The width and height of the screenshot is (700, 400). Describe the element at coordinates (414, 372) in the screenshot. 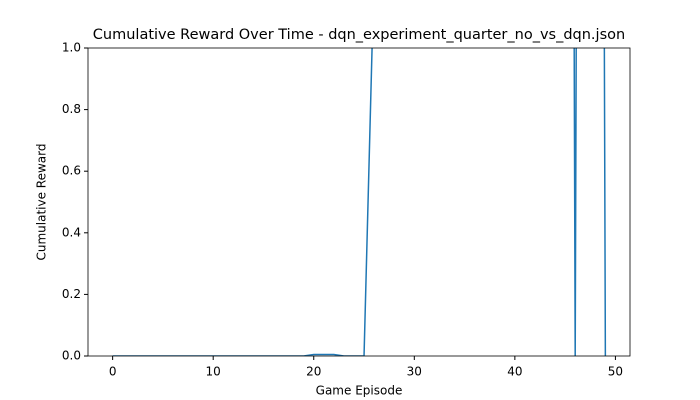

I see `x-tick-label: 30` at that location.